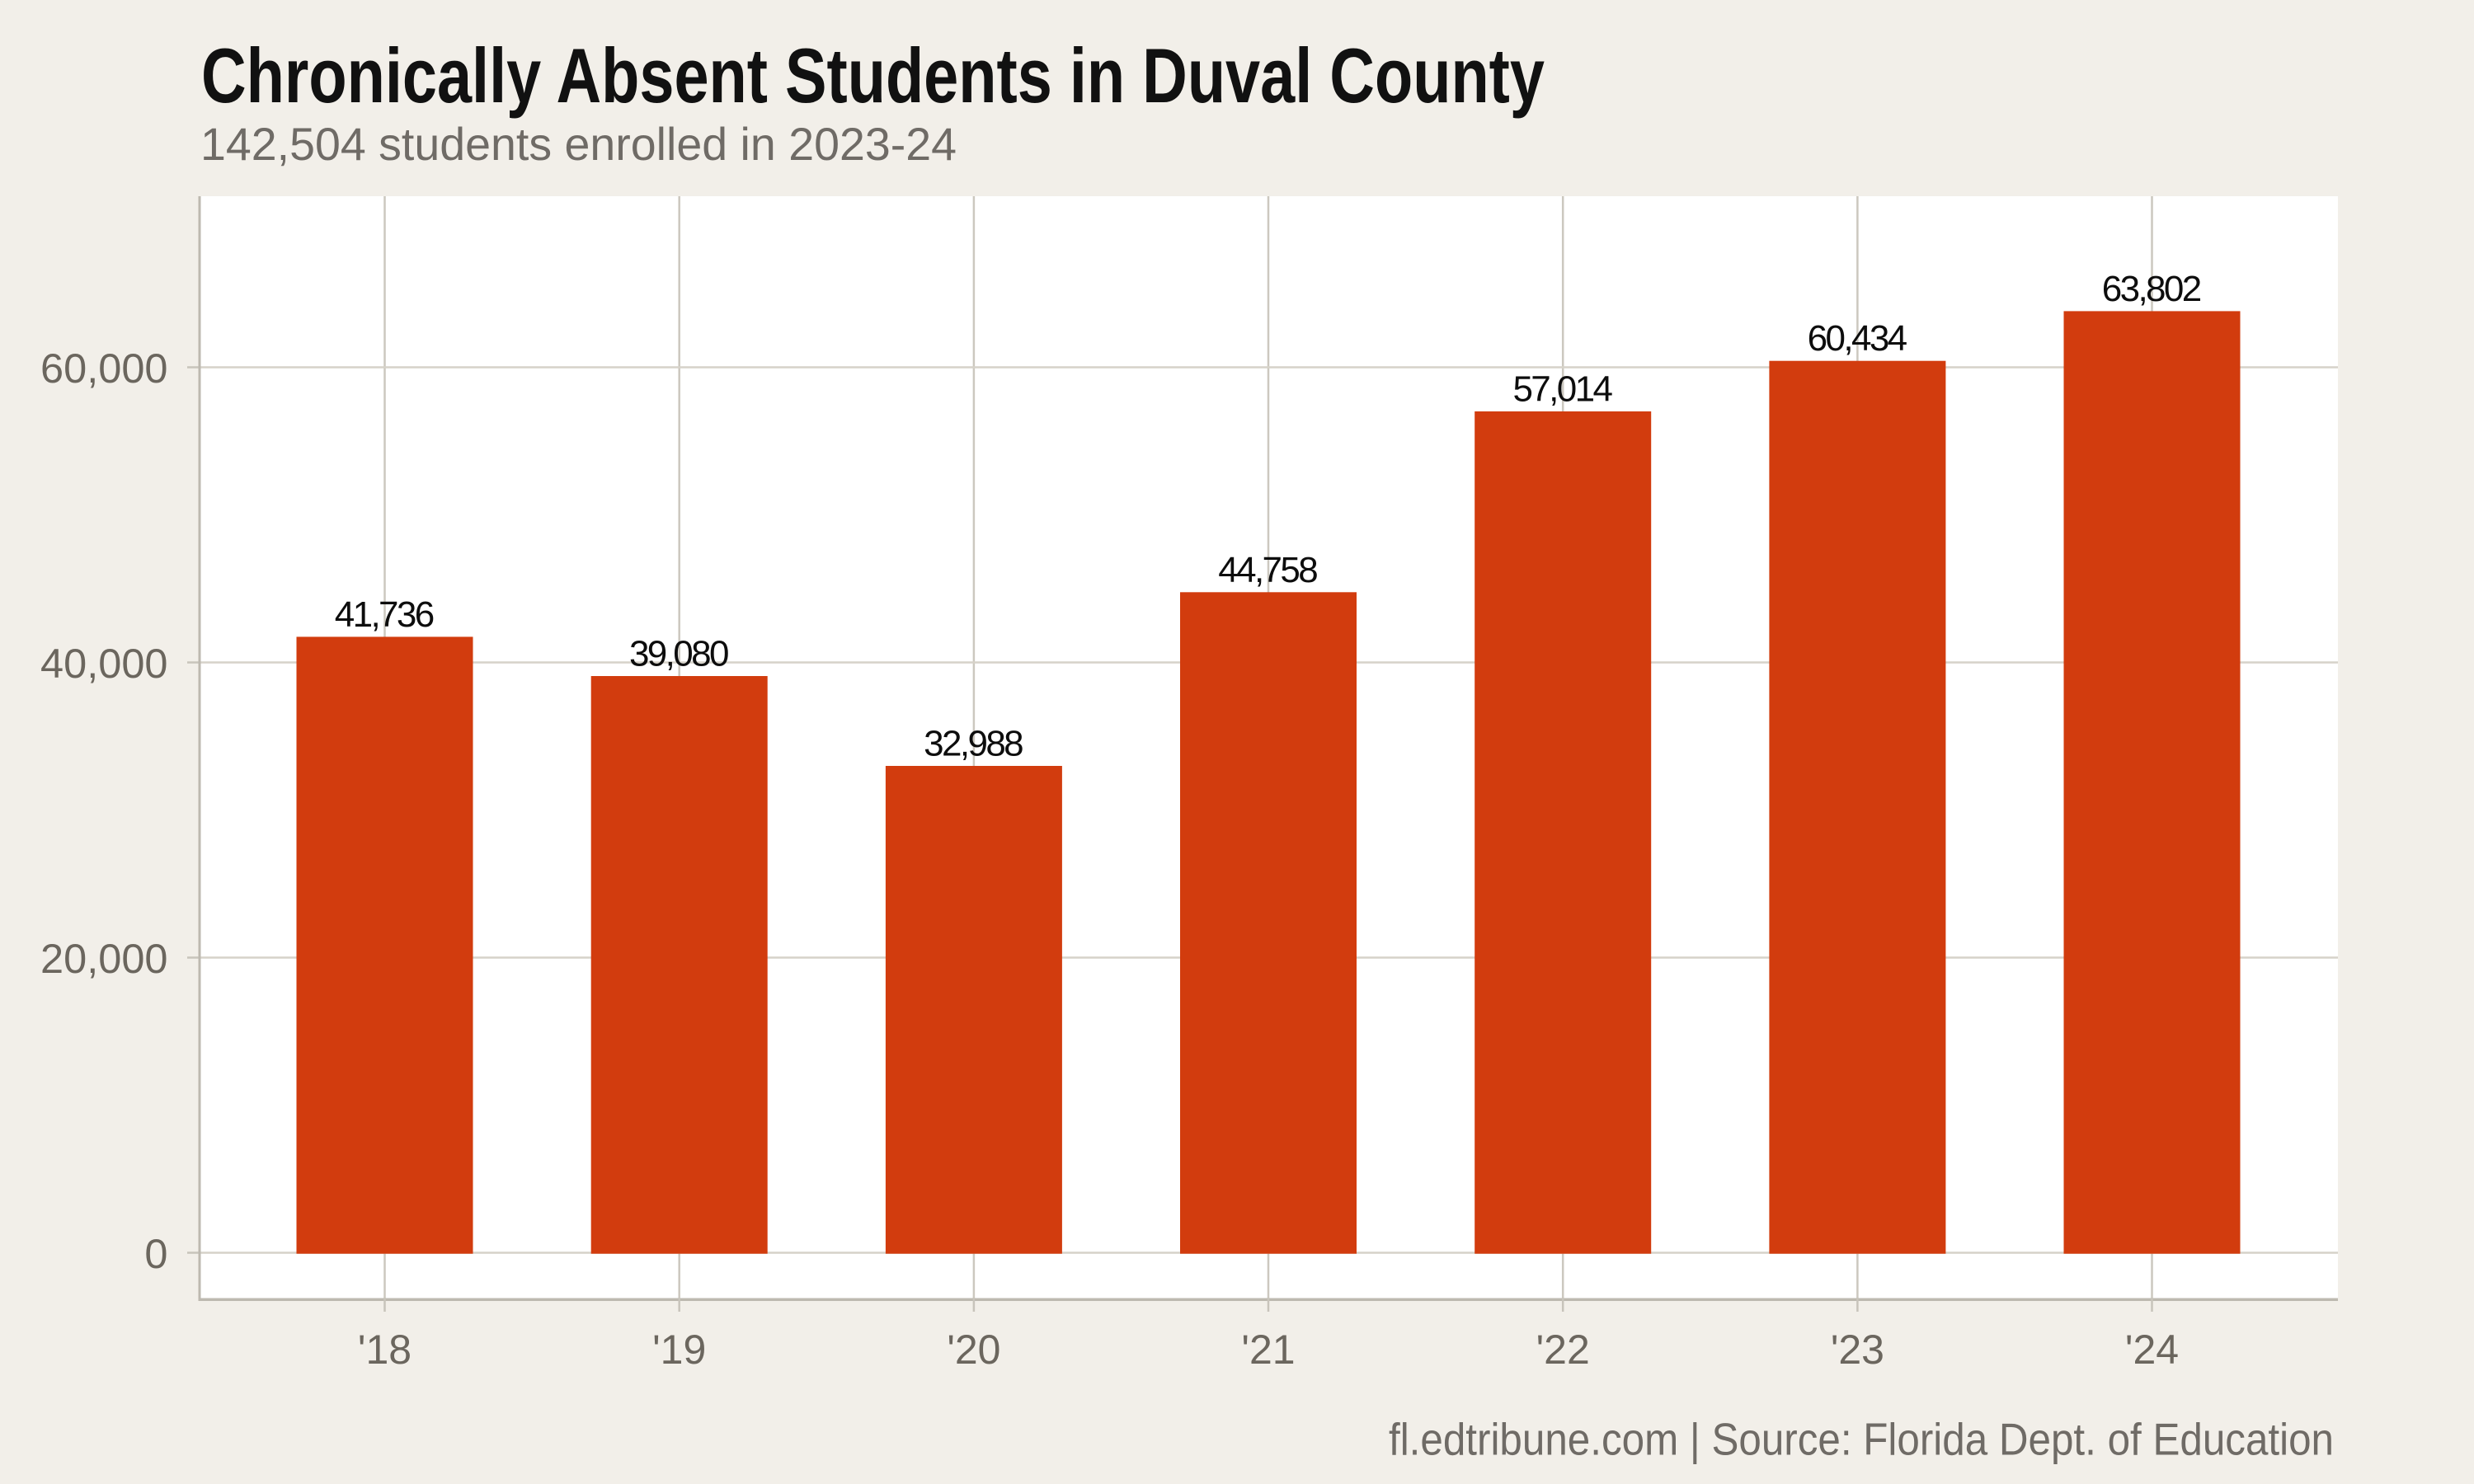  I want to click on svg-text: 63,802, so click(2152, 289).